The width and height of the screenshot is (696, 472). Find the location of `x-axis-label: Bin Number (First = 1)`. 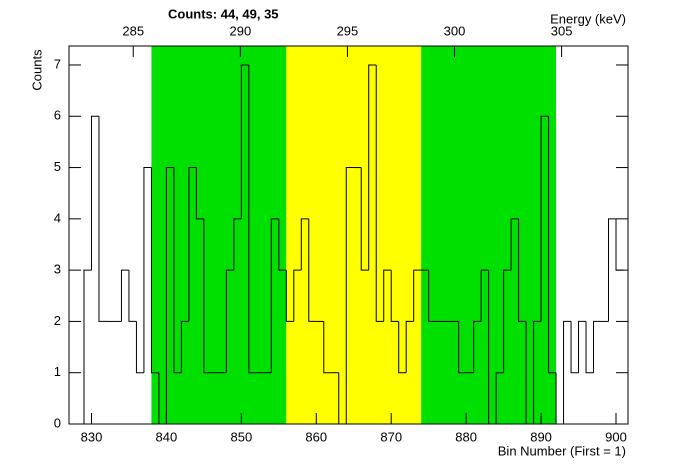

x-axis-label: Bin Number (First = 1) is located at coordinates (562, 450).